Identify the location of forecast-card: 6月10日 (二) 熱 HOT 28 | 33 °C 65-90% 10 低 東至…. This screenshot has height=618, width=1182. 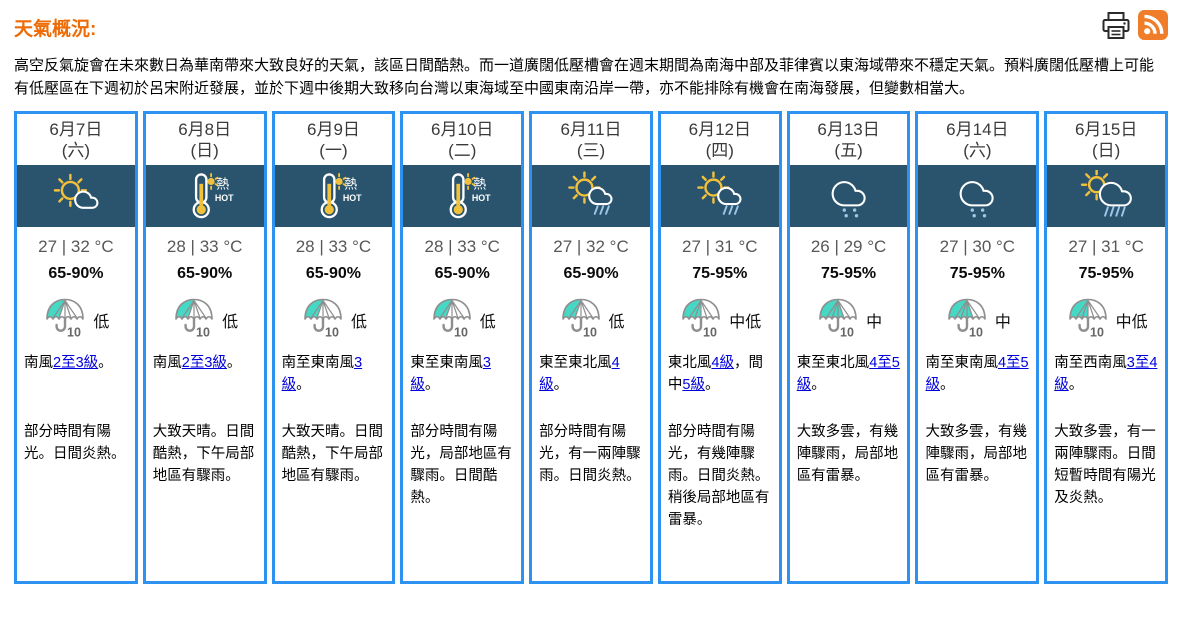
(462, 347).